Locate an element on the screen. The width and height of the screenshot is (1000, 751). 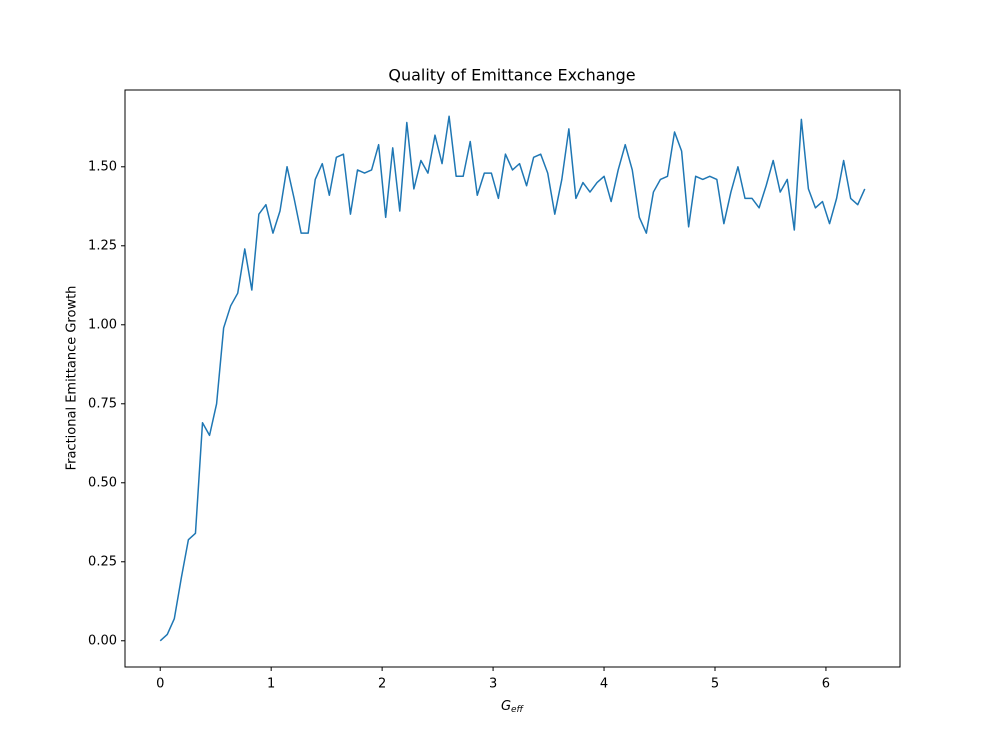
y-tick-label: 1.50 is located at coordinates (102, 166).